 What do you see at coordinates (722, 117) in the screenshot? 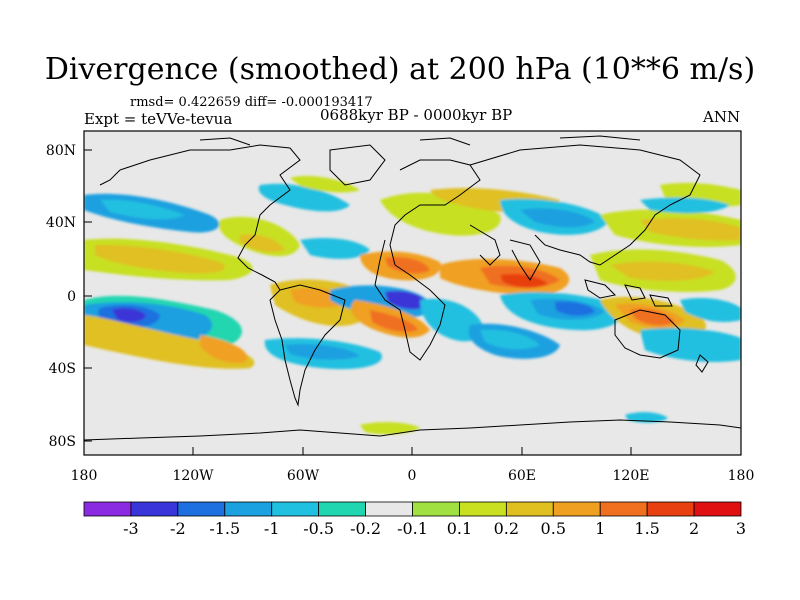
I see `season-label: ANN` at bounding box center [722, 117].